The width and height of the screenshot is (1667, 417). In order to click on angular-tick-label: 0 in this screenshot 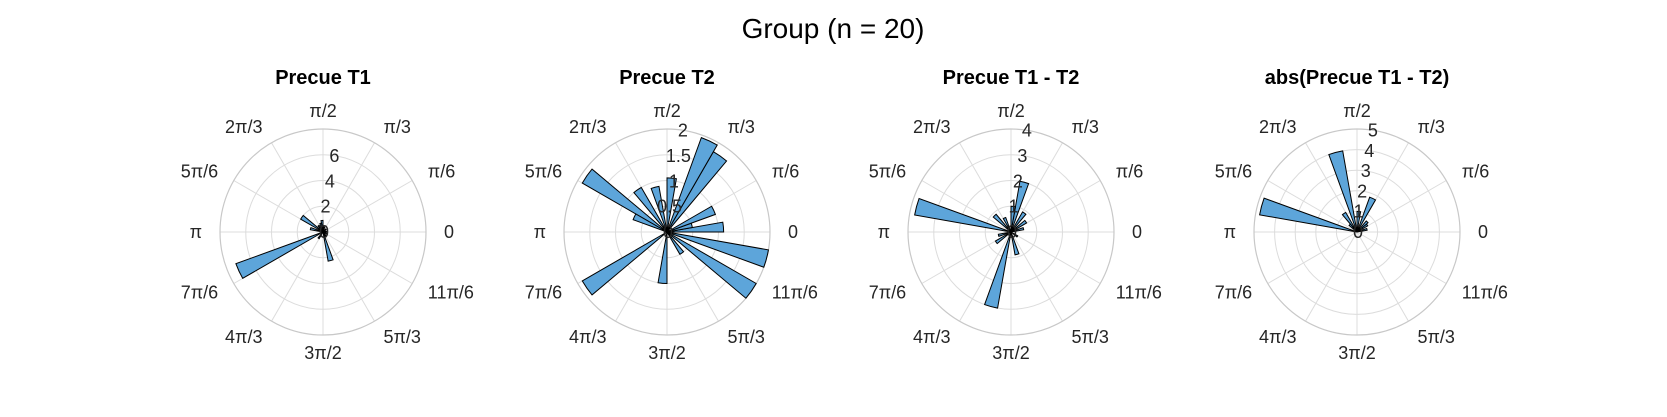, I will do `click(793, 232)`.